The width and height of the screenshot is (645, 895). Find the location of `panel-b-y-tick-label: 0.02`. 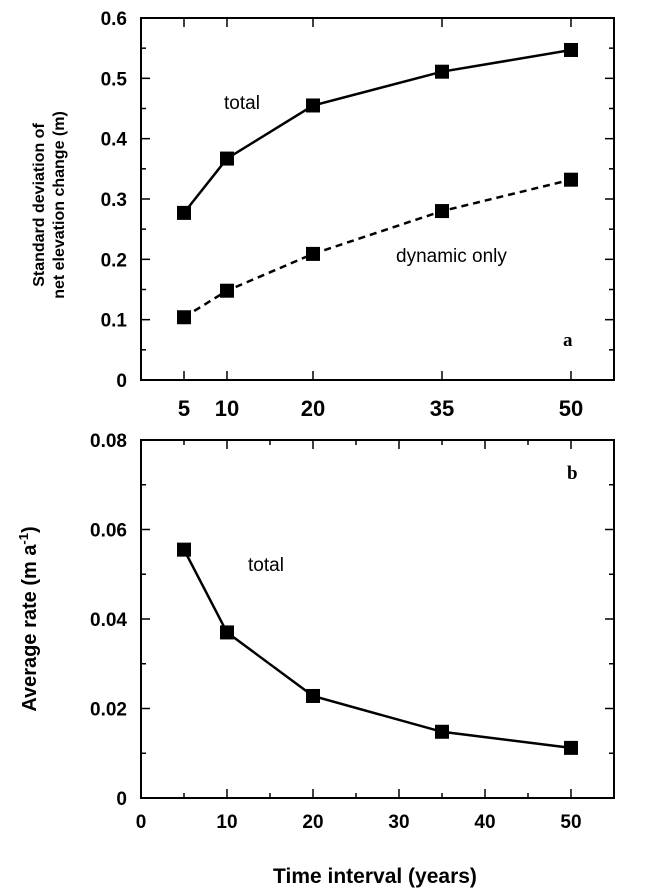

panel-b-y-tick-label: 0.02 is located at coordinates (108, 710).